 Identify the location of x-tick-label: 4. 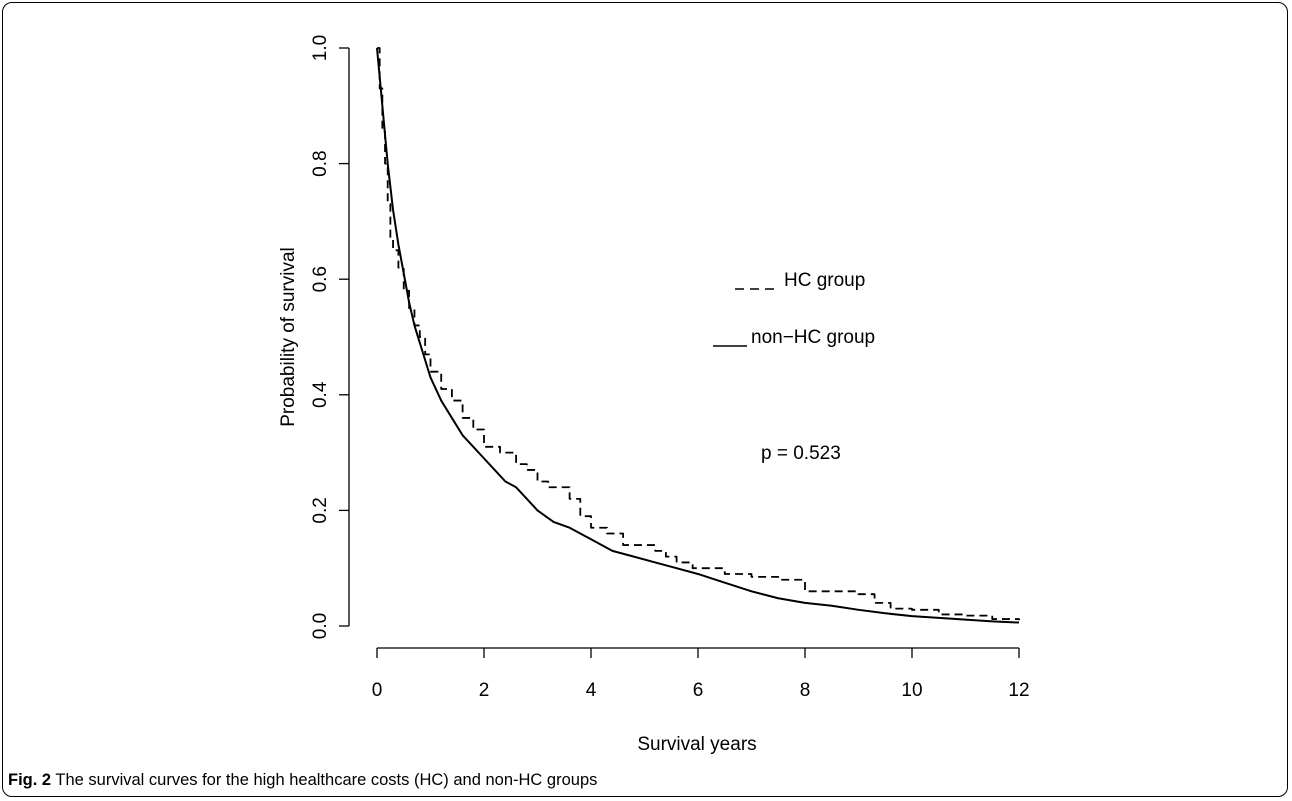
(591, 690).